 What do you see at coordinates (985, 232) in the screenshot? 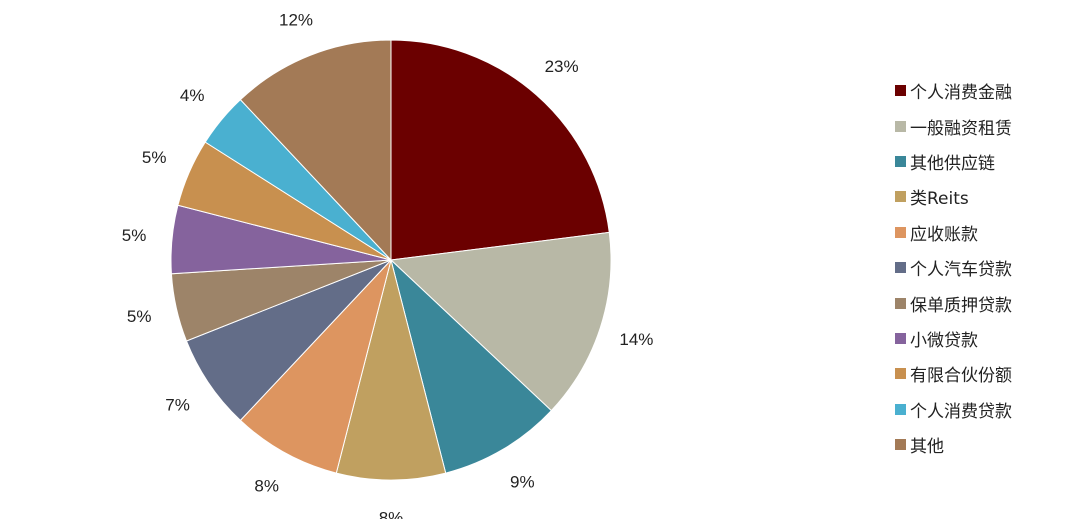
I see `legend-item: 应收账款` at bounding box center [985, 232].